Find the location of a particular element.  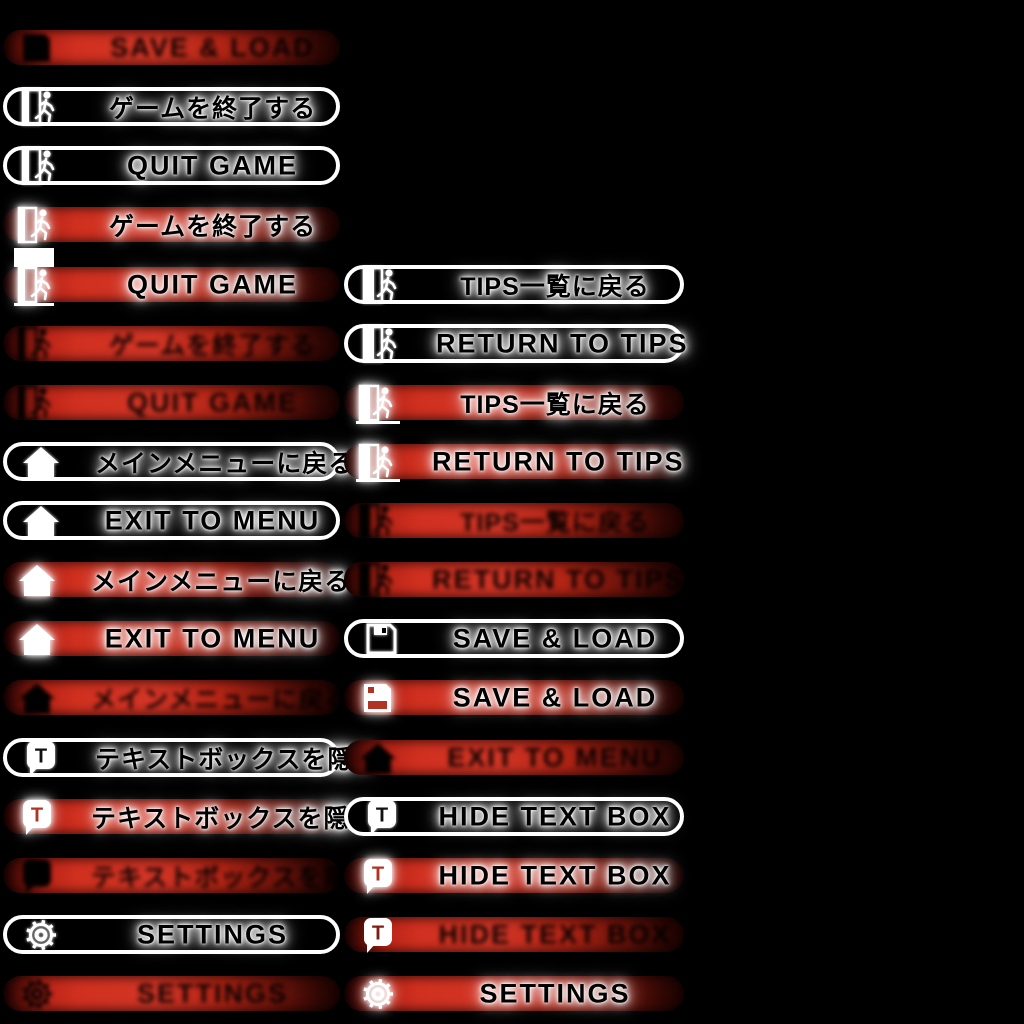

button-exit-to-menu-en-outline: EXIT TO MENU is located at coordinates (171, 520).